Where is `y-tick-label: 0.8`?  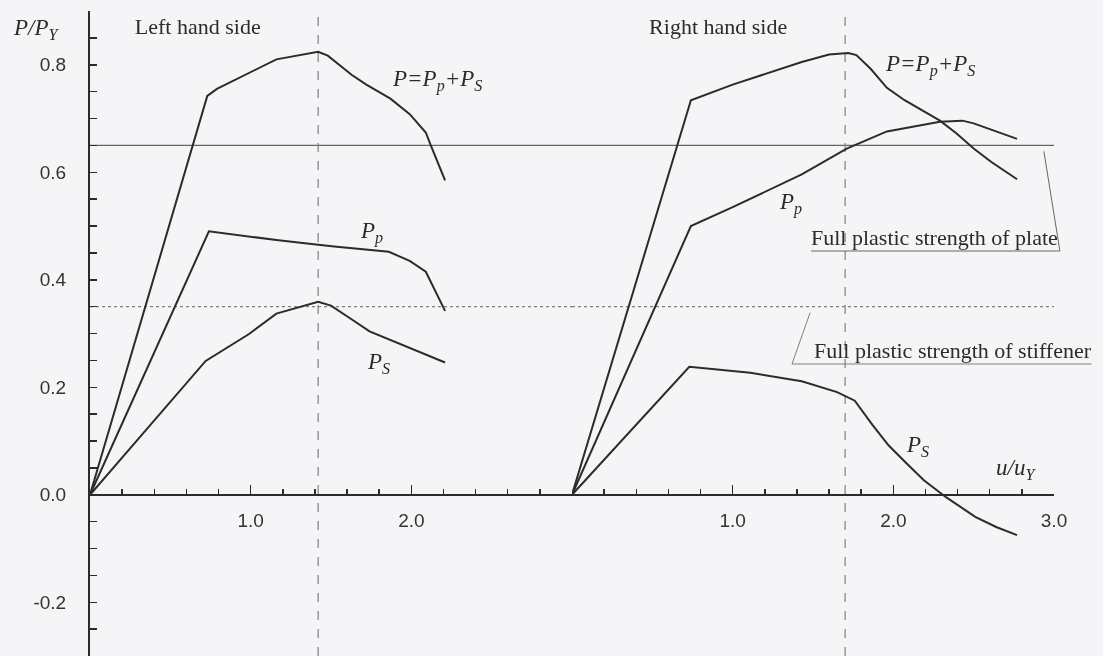 y-tick-label: 0.8 is located at coordinates (53, 65).